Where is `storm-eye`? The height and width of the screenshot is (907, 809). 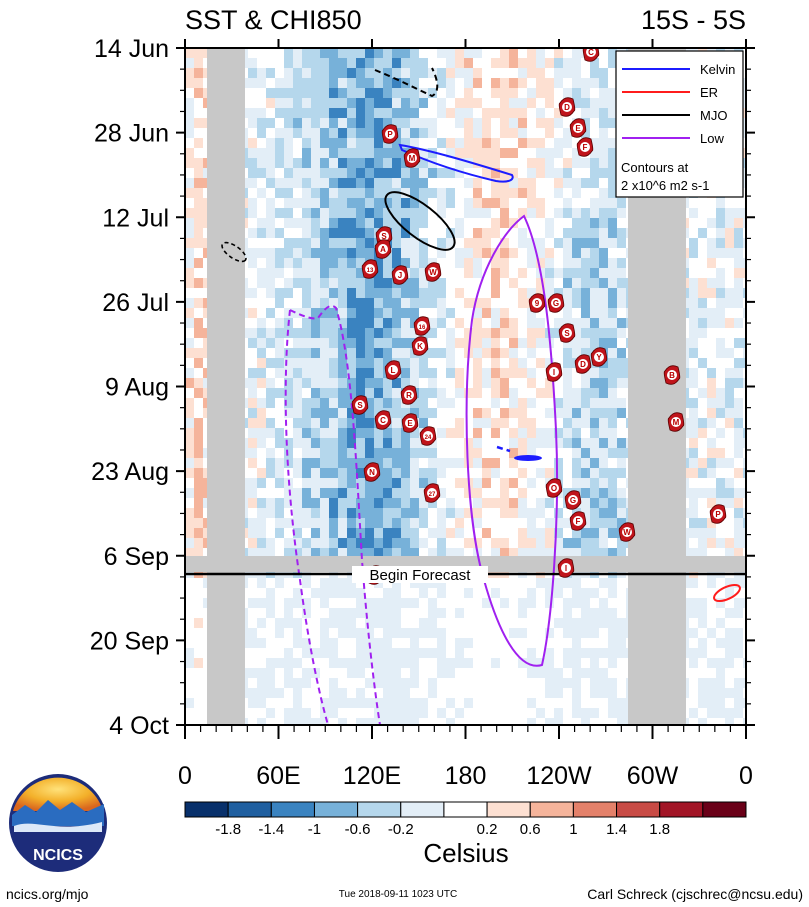 storm-eye is located at coordinates (556, 303).